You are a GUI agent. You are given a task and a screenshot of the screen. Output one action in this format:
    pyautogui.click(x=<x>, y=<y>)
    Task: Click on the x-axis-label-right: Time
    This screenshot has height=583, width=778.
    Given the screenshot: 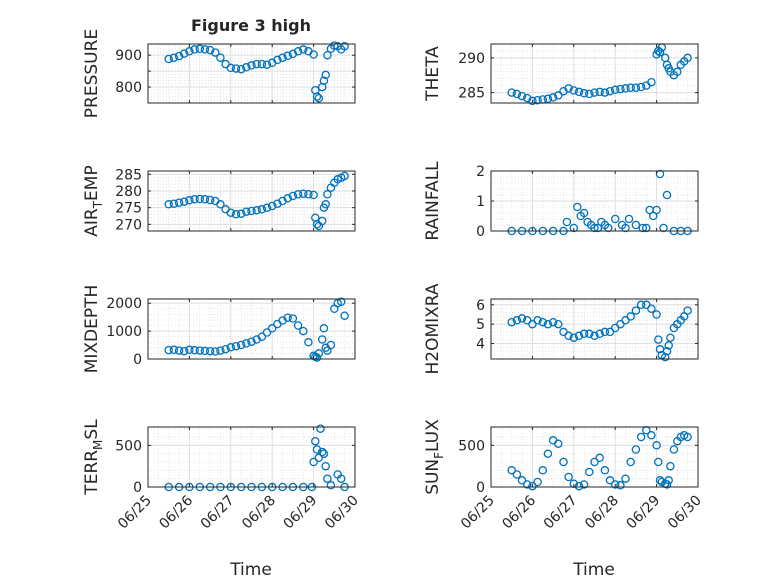 What is the action you would take?
    pyautogui.click(x=593, y=570)
    